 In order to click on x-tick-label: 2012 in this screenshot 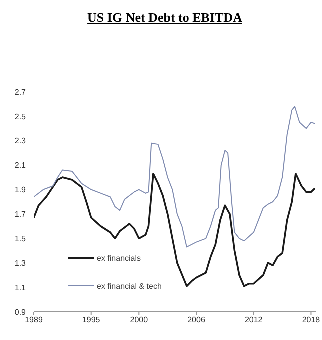, I will do `click(254, 320)`.